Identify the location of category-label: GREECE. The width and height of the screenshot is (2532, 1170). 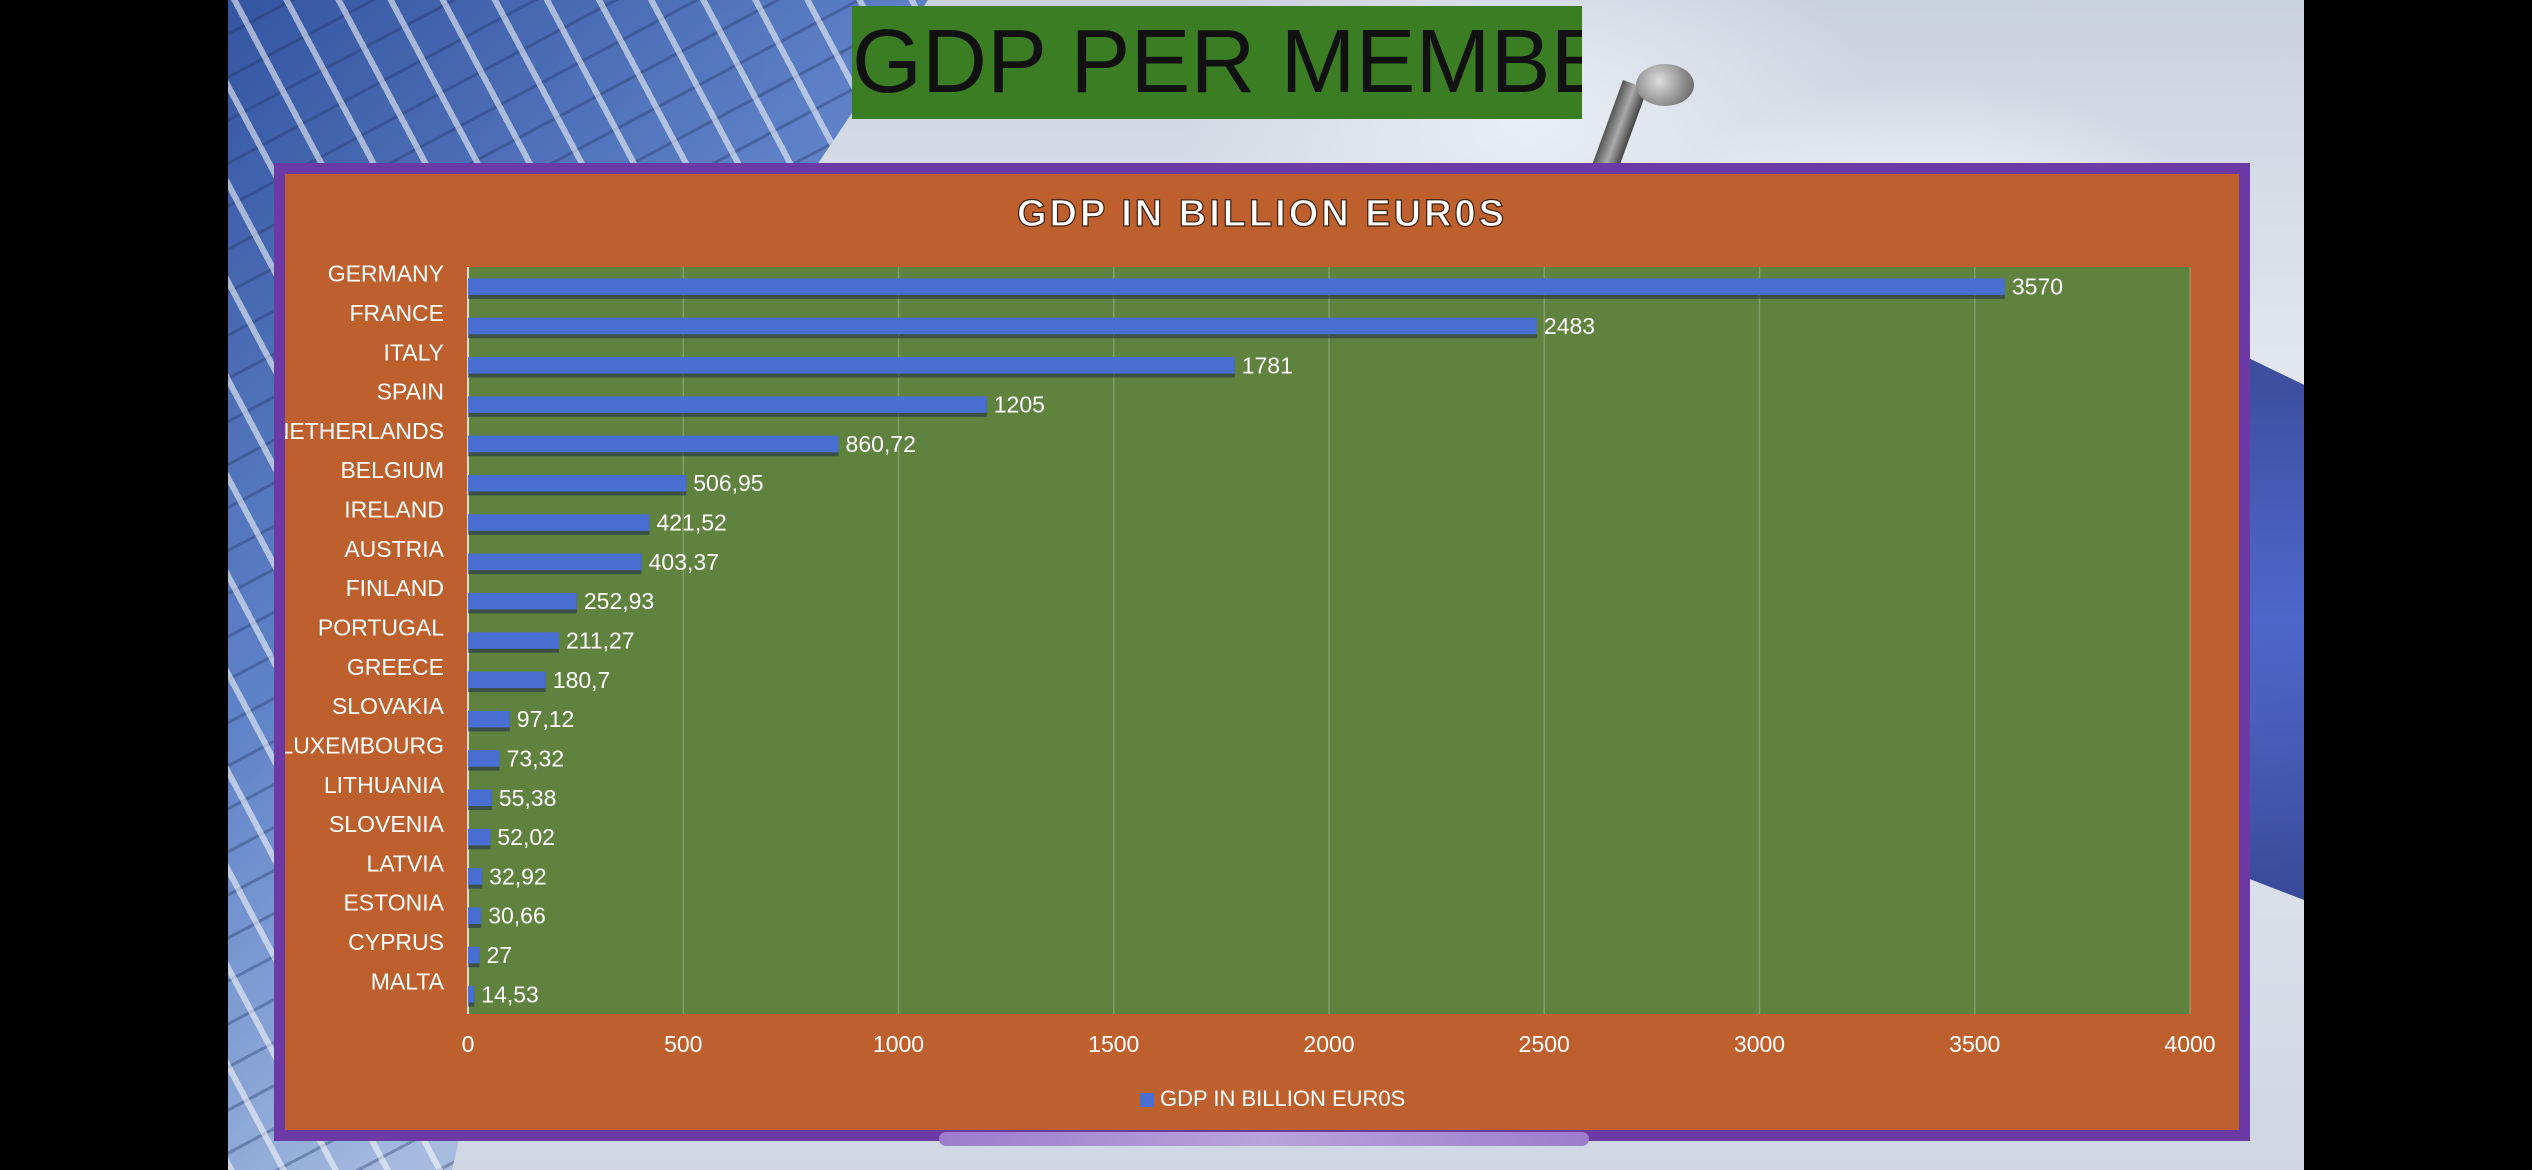
(395, 667).